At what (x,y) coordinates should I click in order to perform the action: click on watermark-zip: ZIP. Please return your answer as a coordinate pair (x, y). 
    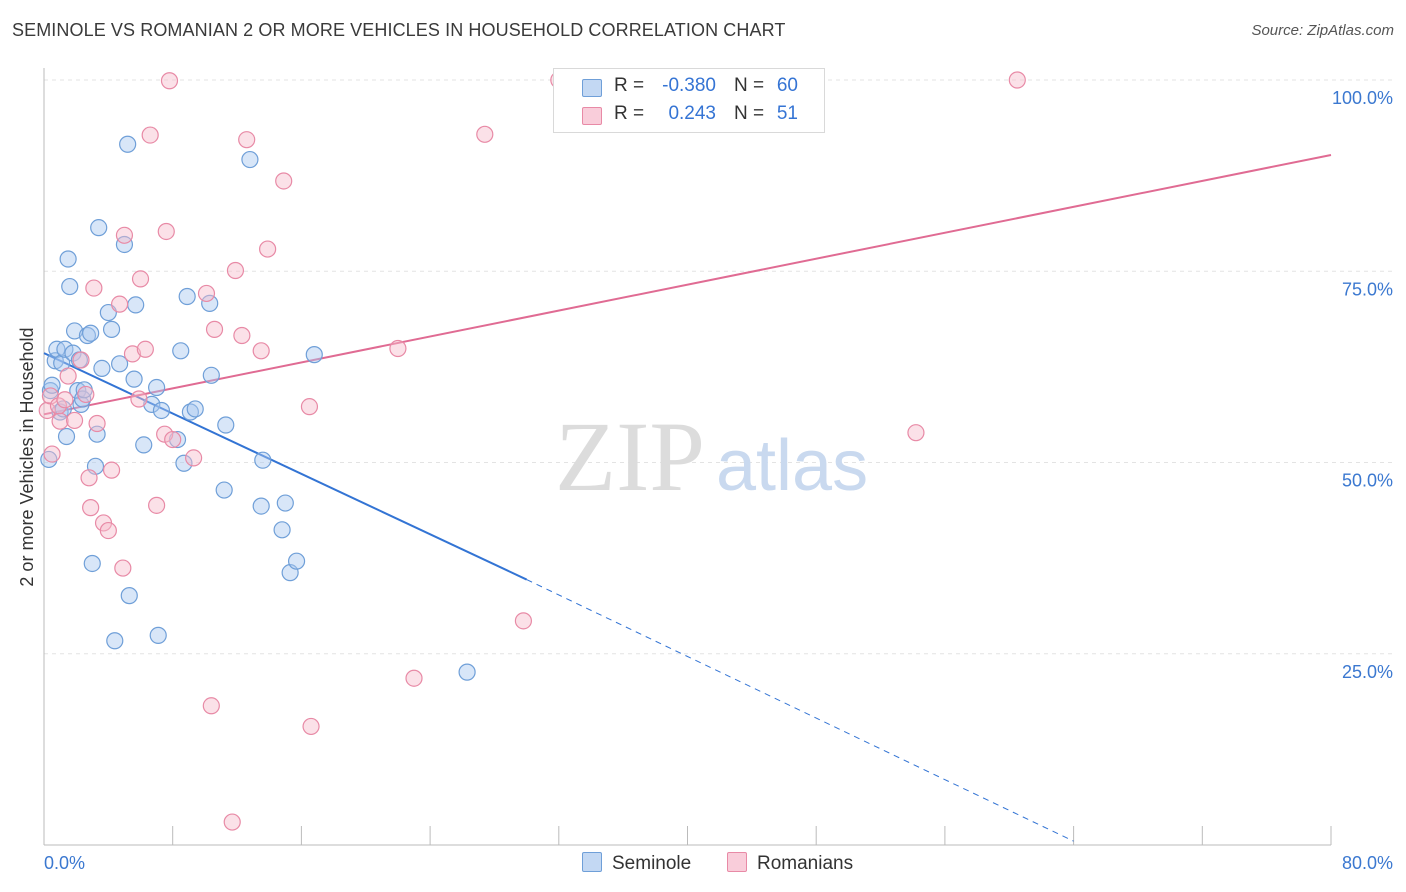
    Looking at the image, I should click on (630, 456).